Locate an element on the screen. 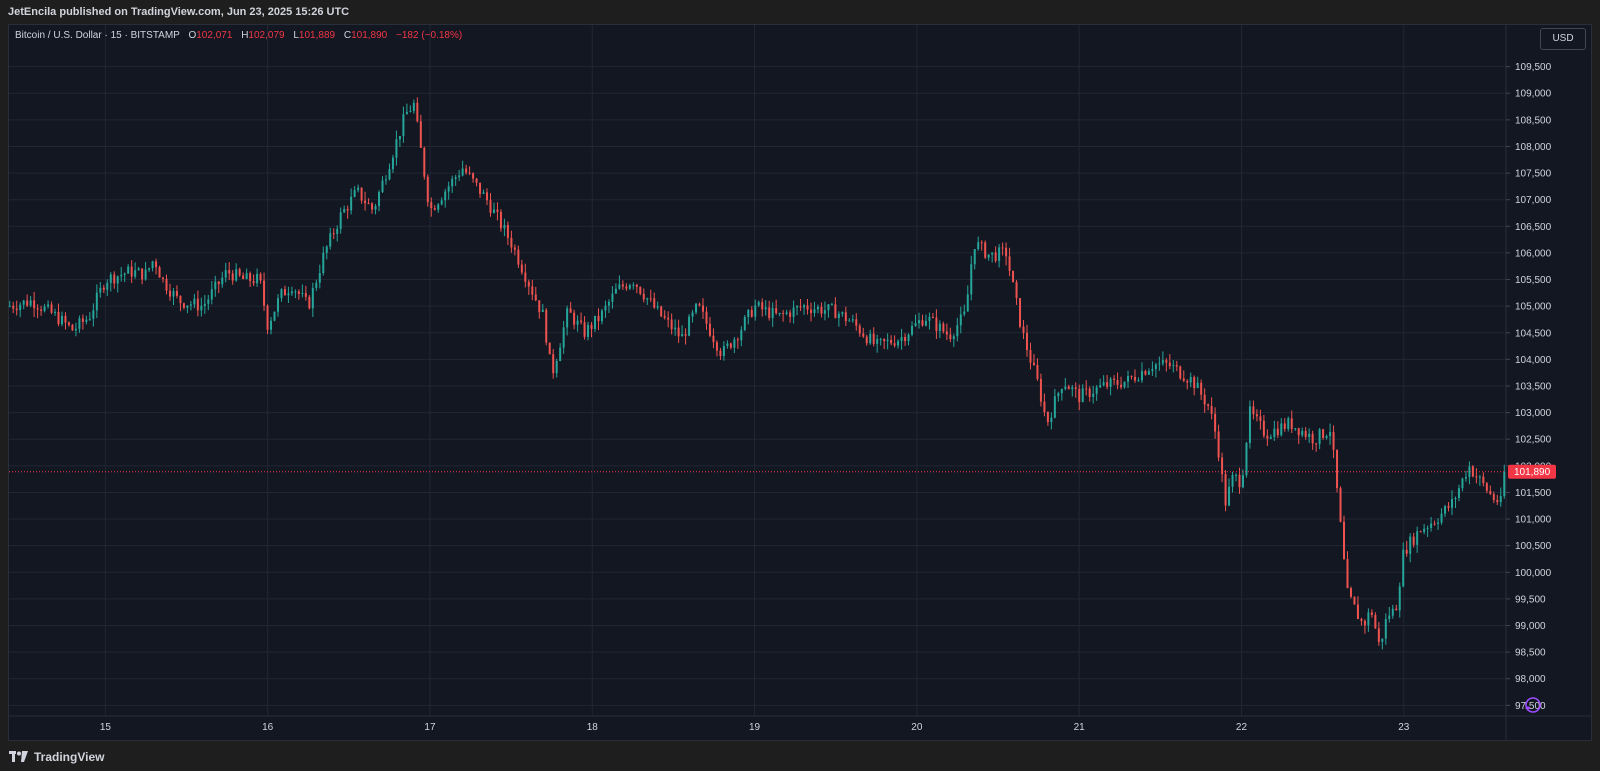  legend-high-value: 102,079 is located at coordinates (266, 35).